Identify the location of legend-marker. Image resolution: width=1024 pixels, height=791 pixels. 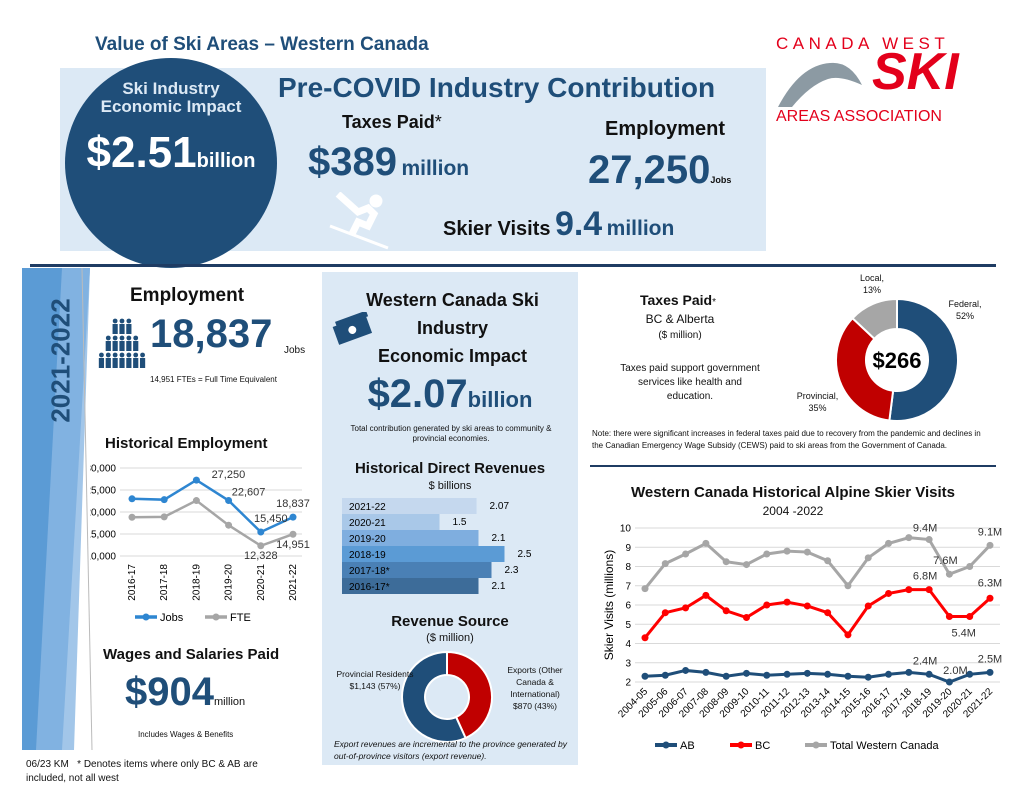
(216, 617).